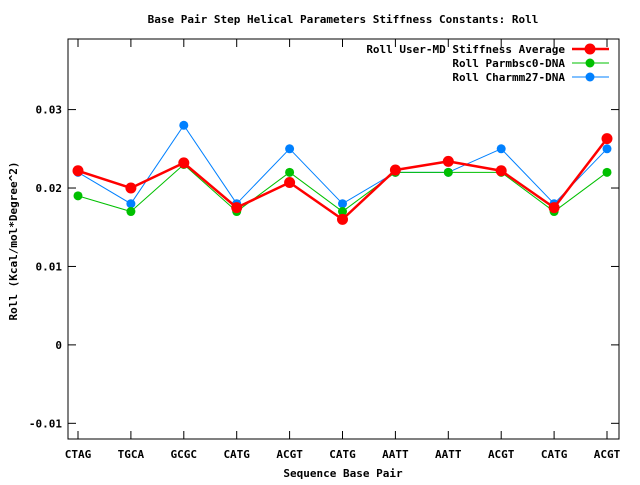 Image resolution: width=640 pixels, height=485 pixels. What do you see at coordinates (184, 454) in the screenshot?
I see `x-tick-label: GCGC` at bounding box center [184, 454].